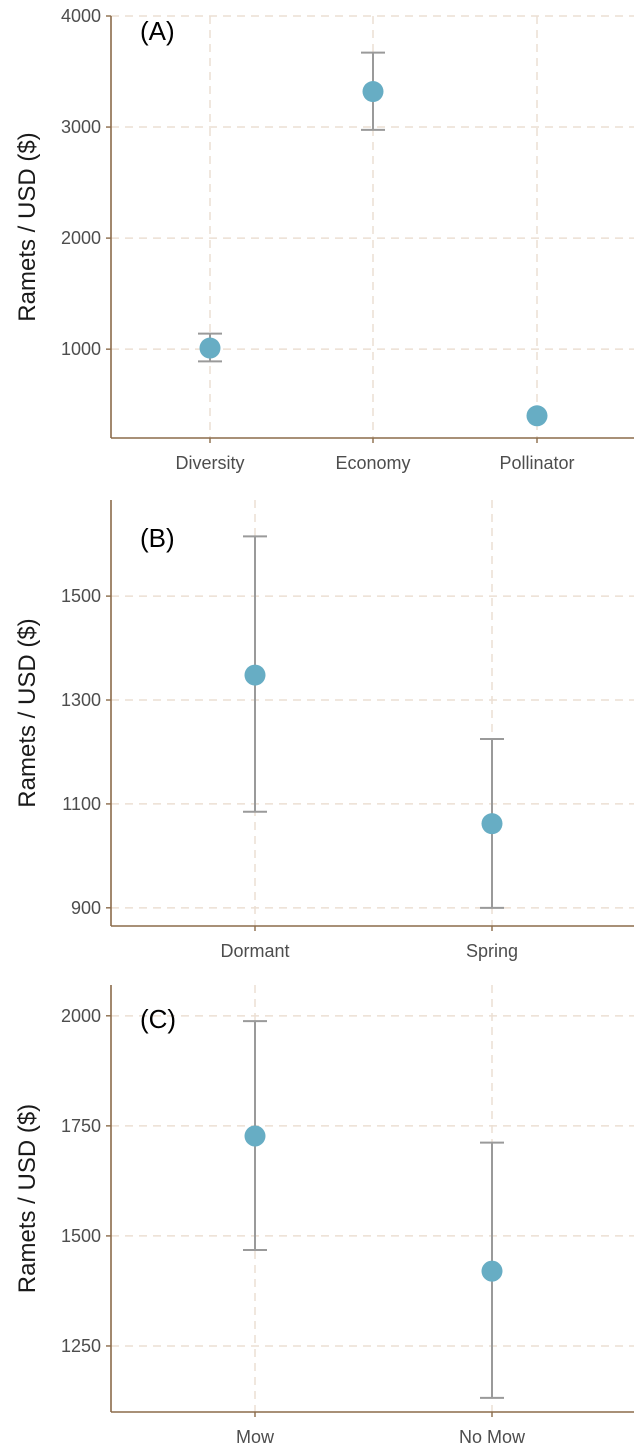  Describe the element at coordinates (492, 951) in the screenshot. I see `x-tick-label: Spring` at that location.